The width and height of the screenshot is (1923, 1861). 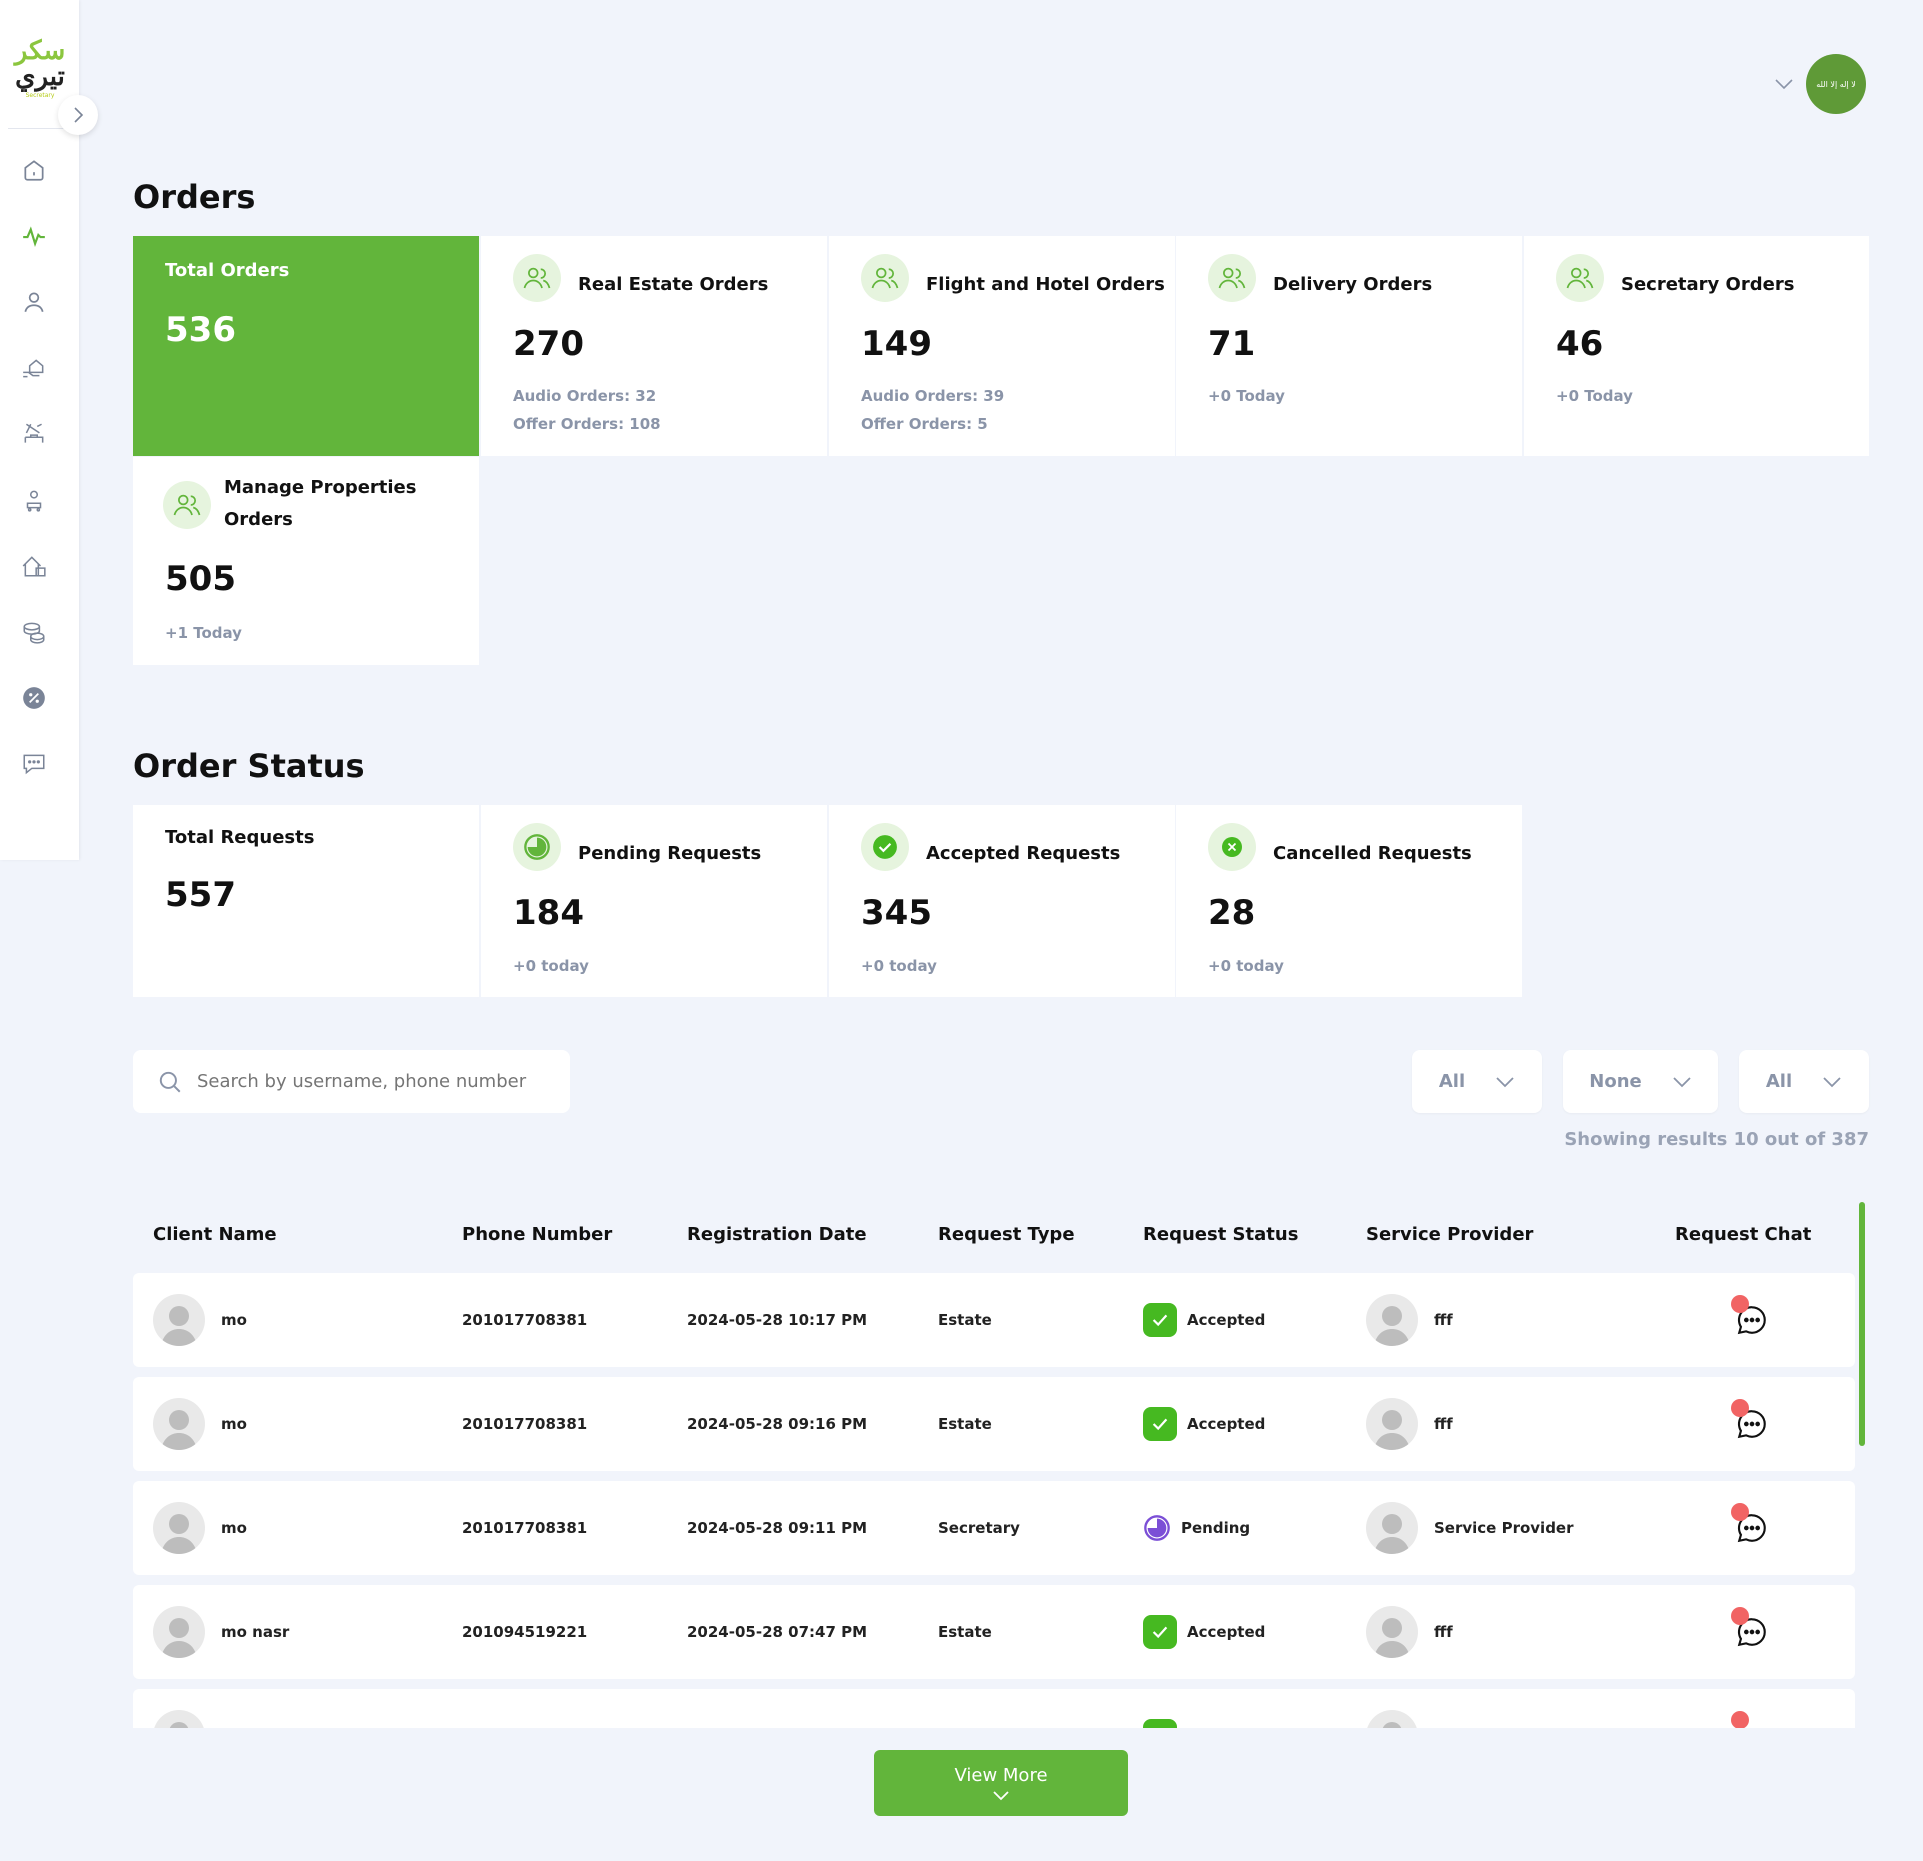 I want to click on sidebar-toggle-button, so click(x=78, y=115).